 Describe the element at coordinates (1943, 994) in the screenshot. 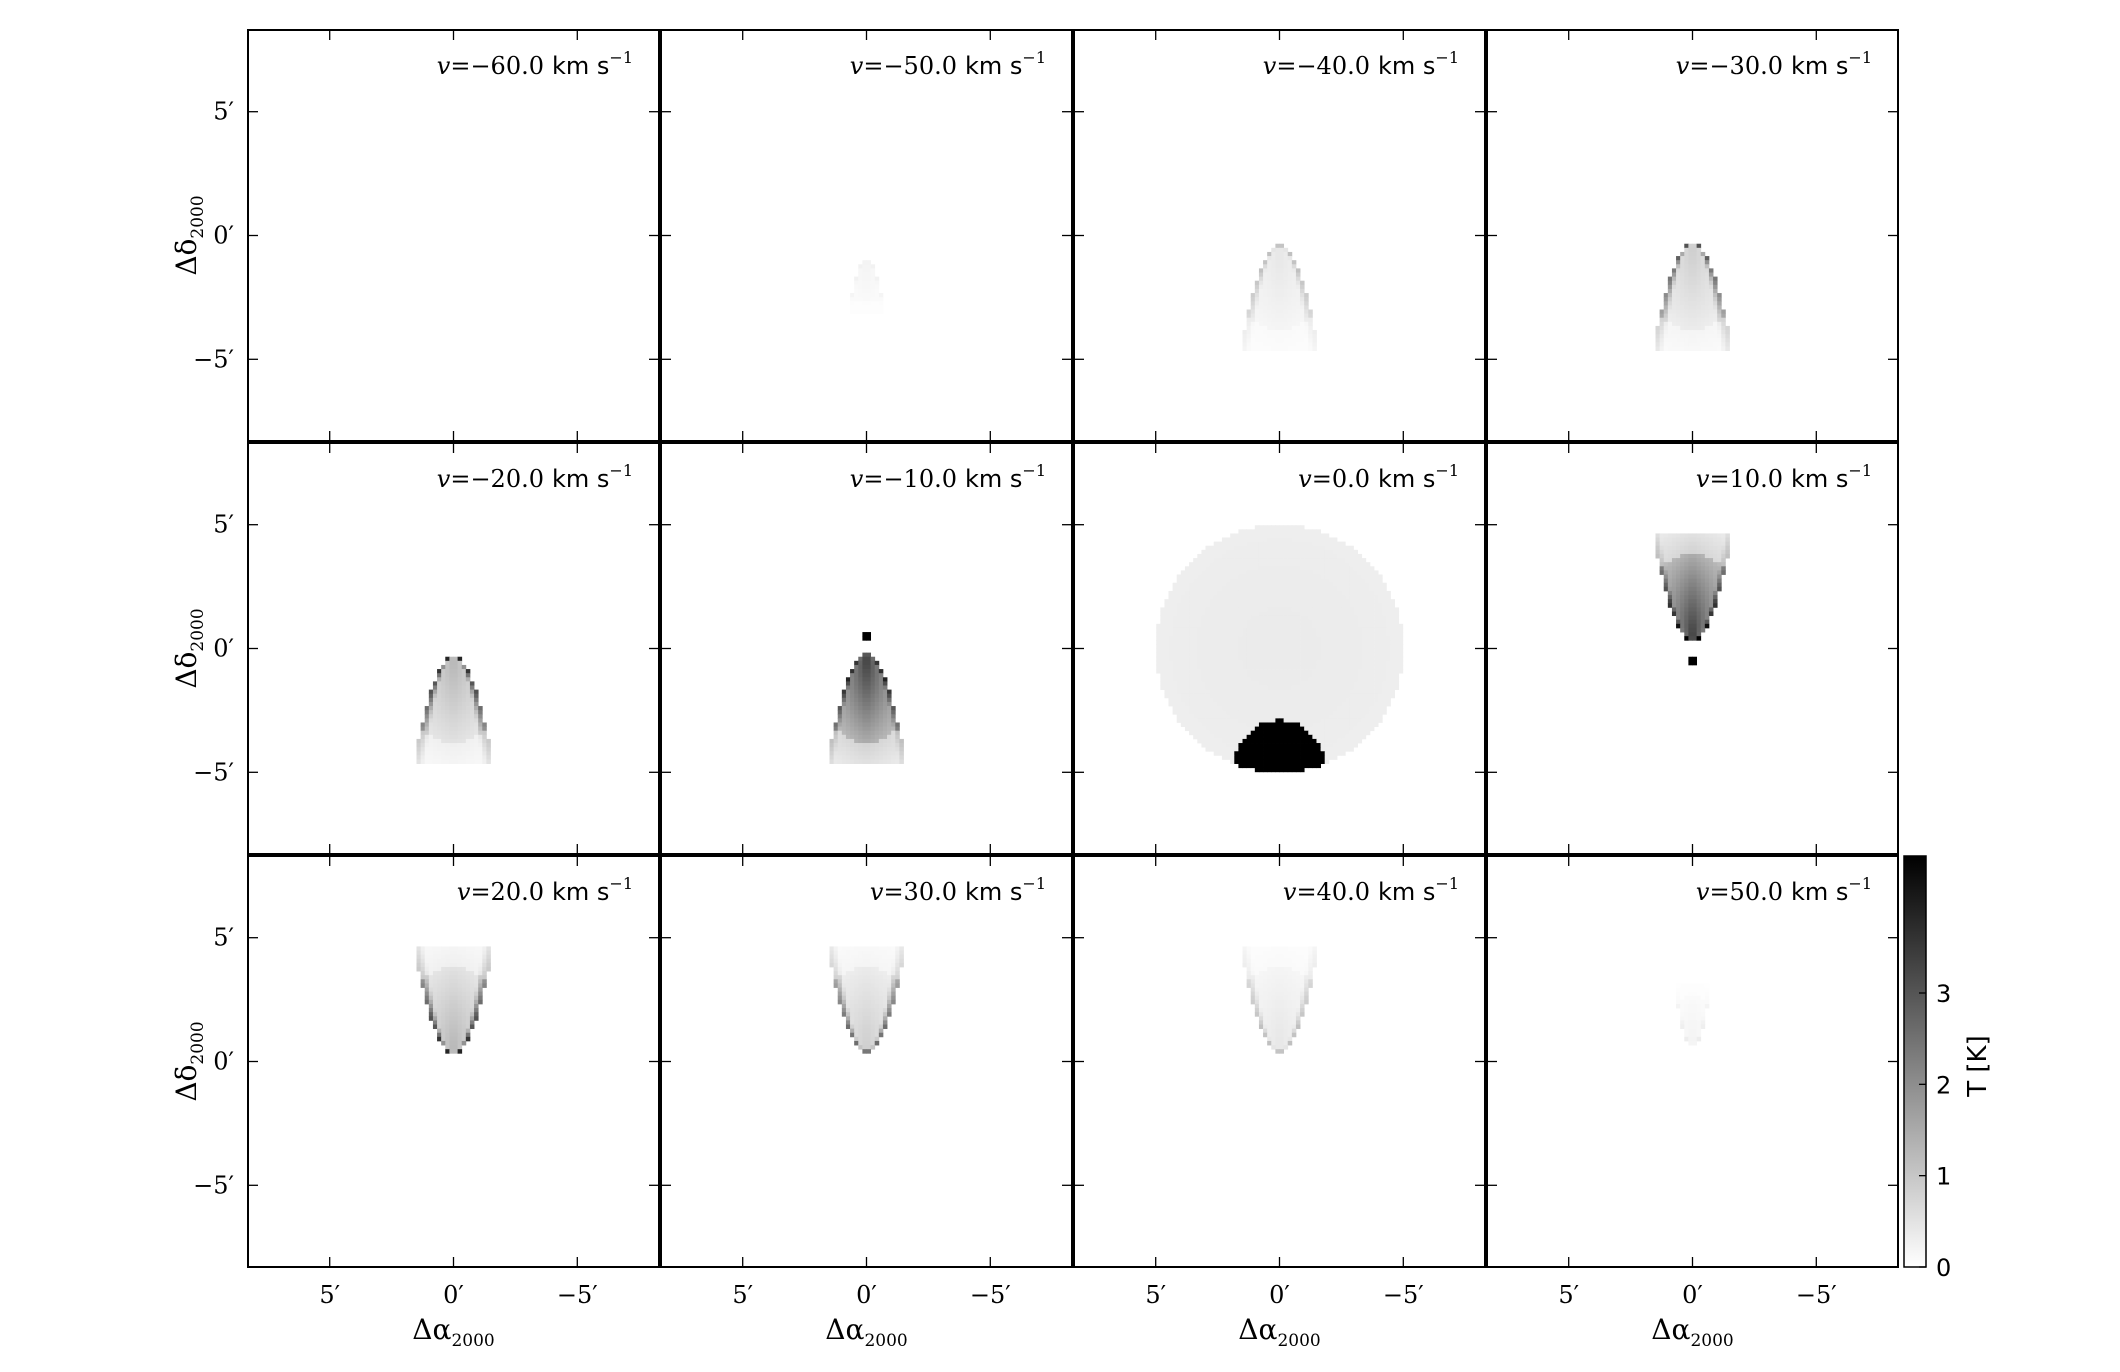

I see `colorbar-tick-label: 3` at that location.